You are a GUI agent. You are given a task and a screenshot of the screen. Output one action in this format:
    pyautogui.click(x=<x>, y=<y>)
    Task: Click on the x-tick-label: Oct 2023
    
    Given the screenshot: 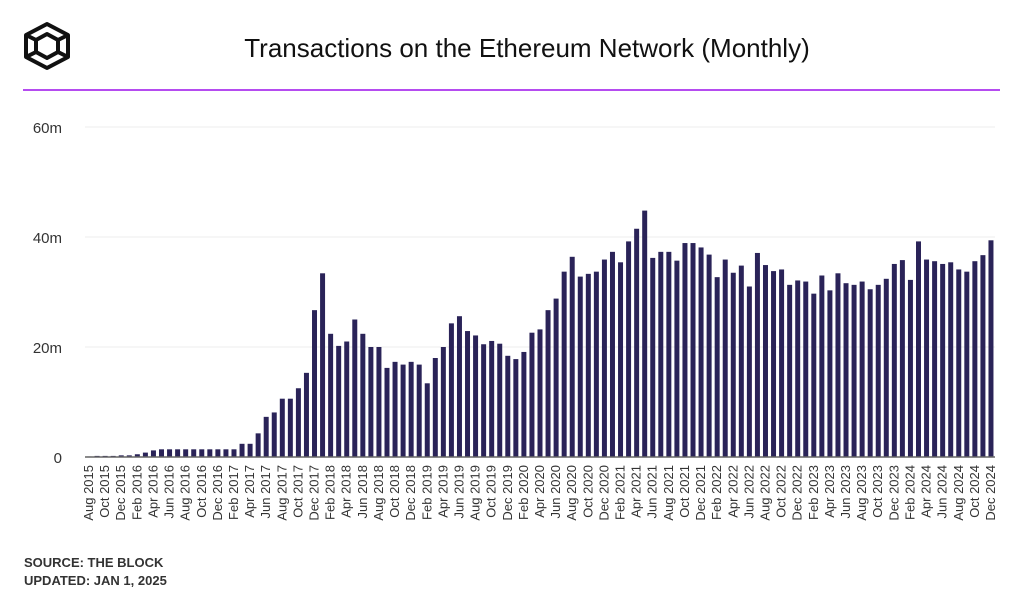 What is the action you would take?
    pyautogui.click(x=877, y=491)
    